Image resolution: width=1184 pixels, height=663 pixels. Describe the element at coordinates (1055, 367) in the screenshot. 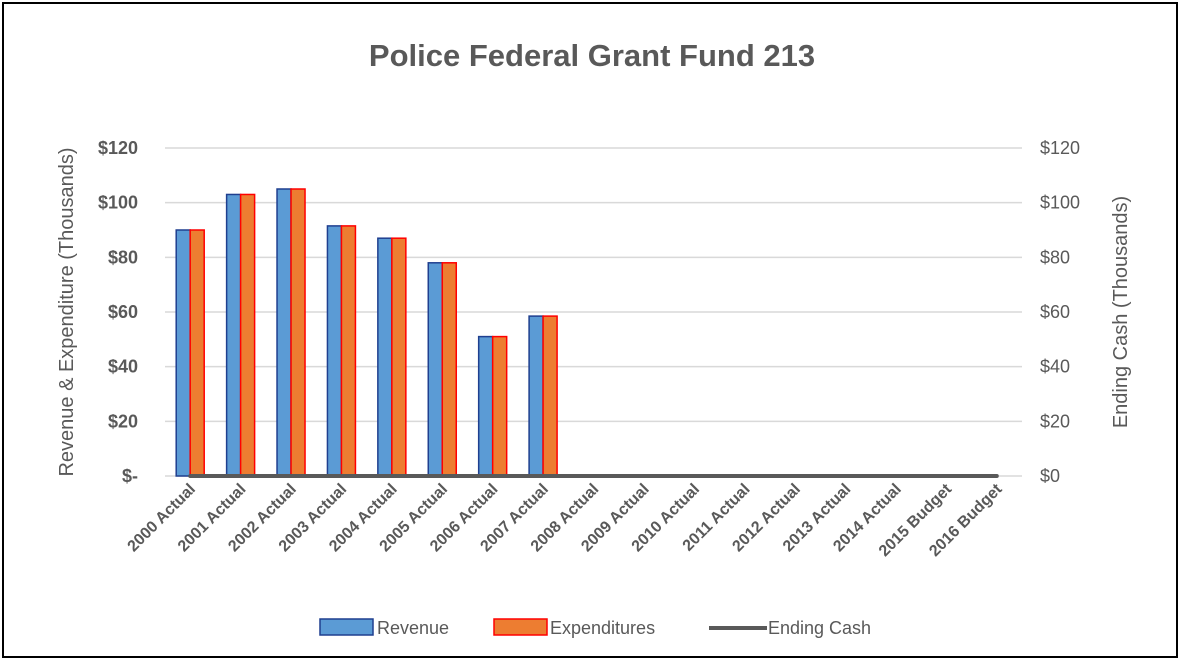

I see `y-tick-label-right: $40` at that location.